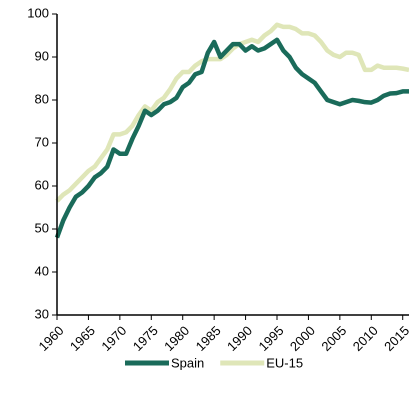  Describe the element at coordinates (42, 313) in the screenshot. I see `y-tick-label: 30` at that location.